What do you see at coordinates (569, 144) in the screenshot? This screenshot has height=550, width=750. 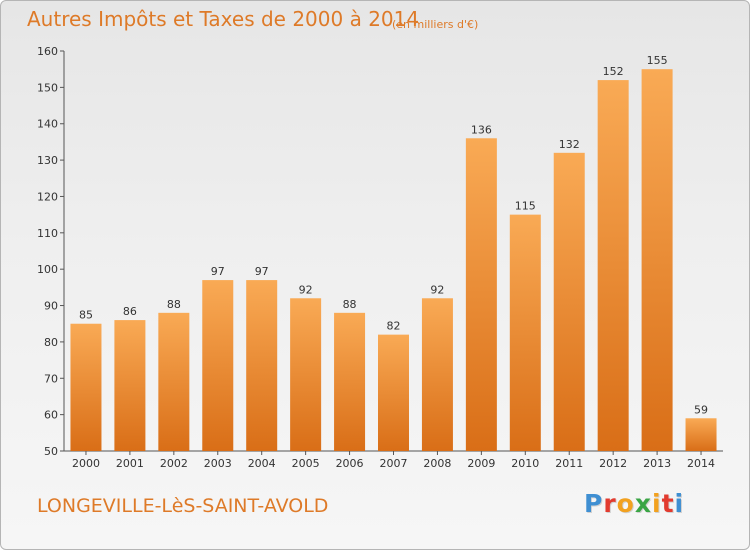 I see `bar-value-label: 132` at bounding box center [569, 144].